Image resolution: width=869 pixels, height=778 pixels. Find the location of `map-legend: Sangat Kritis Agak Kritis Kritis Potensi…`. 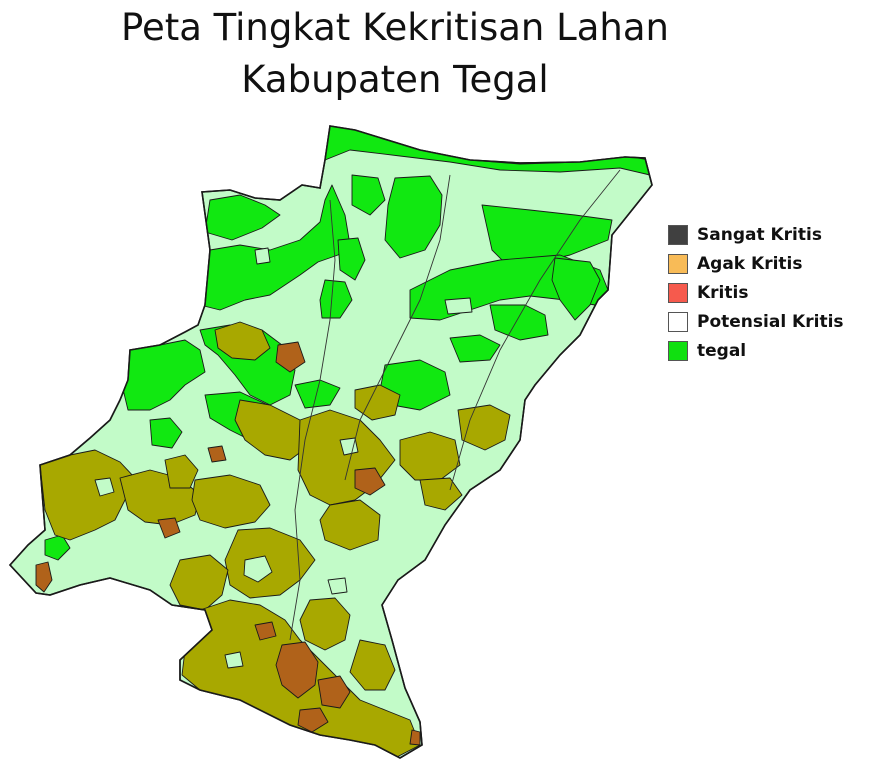

map-legend: Sangat Kritis Agak Kritis Kritis Potensi… is located at coordinates (765, 292).